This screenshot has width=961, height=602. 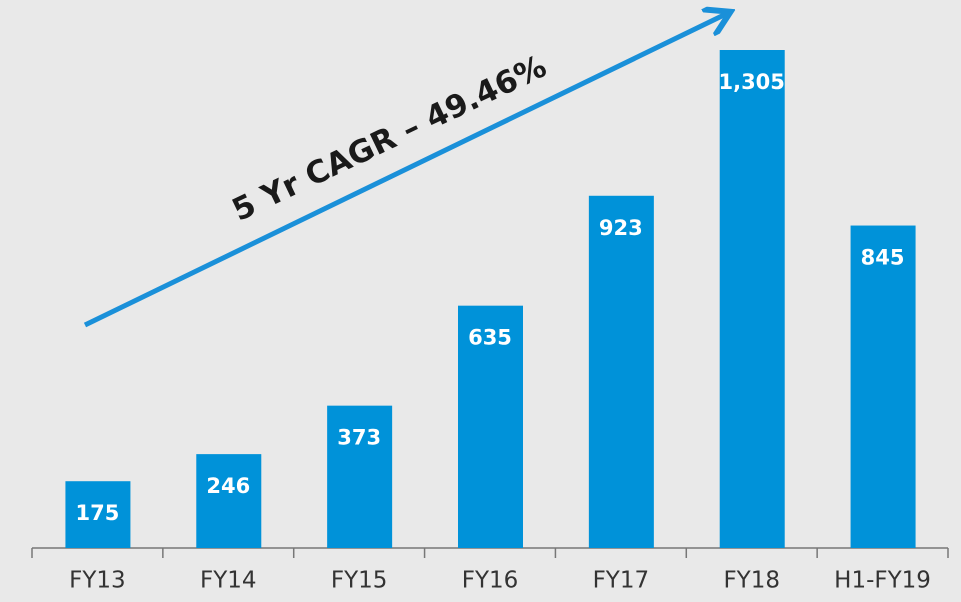 I want to click on value-label: 175, so click(x=98, y=513).